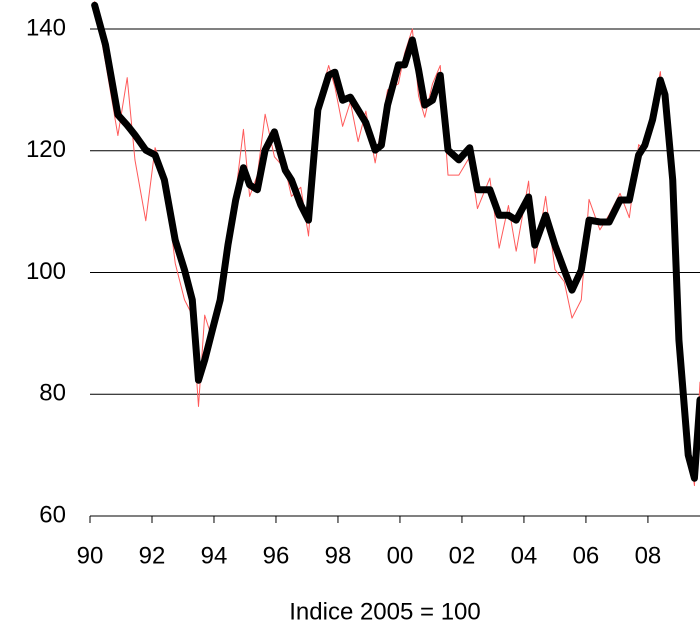 Image resolution: width=700 pixels, height=627 pixels. I want to click on x-tick-label: 96, so click(276, 555).